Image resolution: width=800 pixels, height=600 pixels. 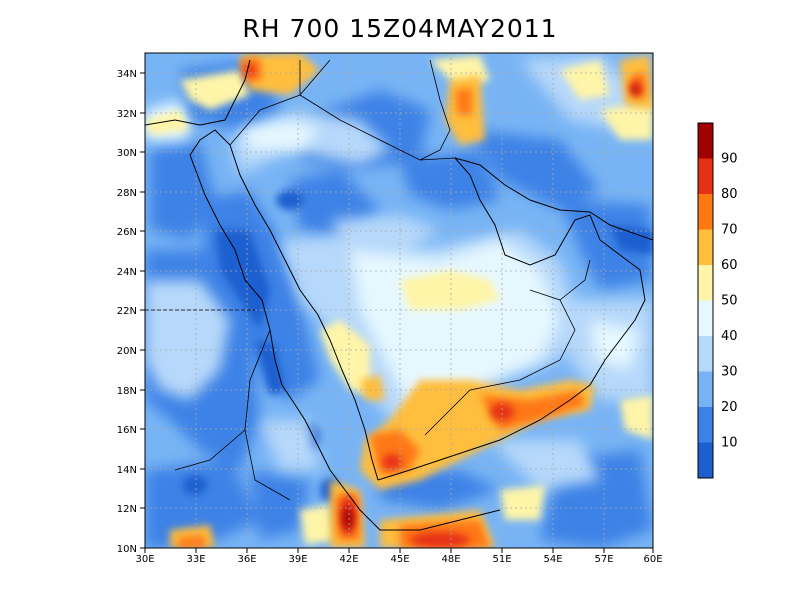 I want to click on y-tick-label: 22N, so click(x=127, y=311).